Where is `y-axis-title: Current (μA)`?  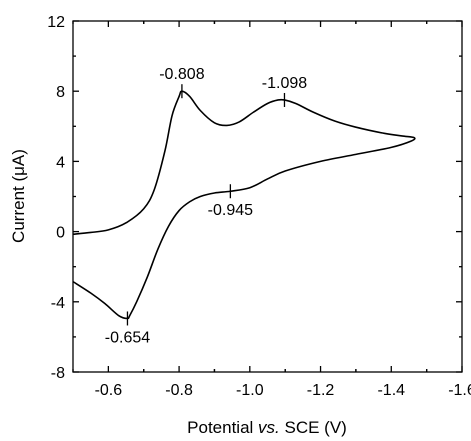 y-axis-title: Current (μA) is located at coordinates (18, 196).